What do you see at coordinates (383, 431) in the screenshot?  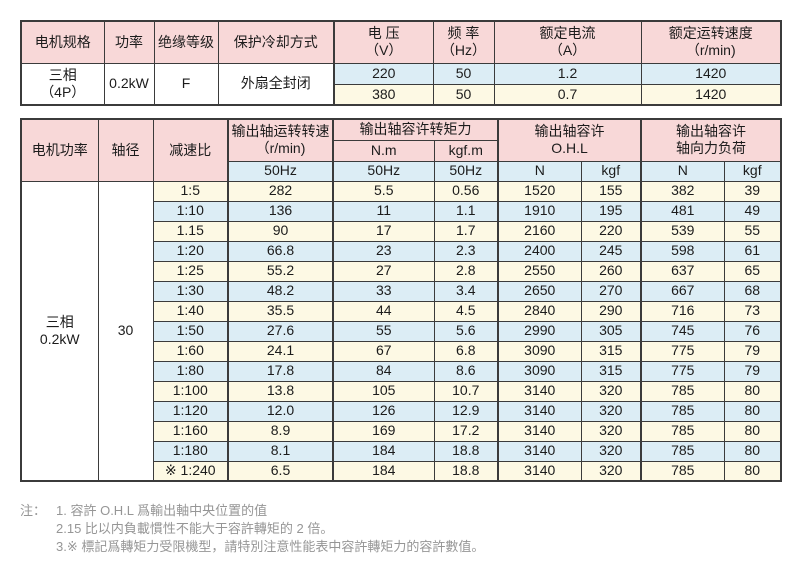 I see `torque-nm-cell: 169` at bounding box center [383, 431].